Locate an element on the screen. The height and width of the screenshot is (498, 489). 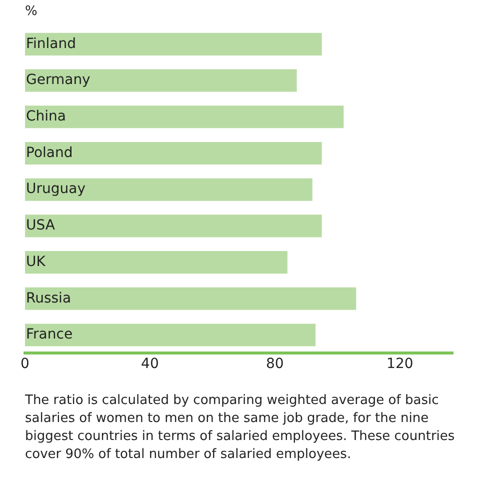
y-tick-label: Finland is located at coordinates (51, 44).